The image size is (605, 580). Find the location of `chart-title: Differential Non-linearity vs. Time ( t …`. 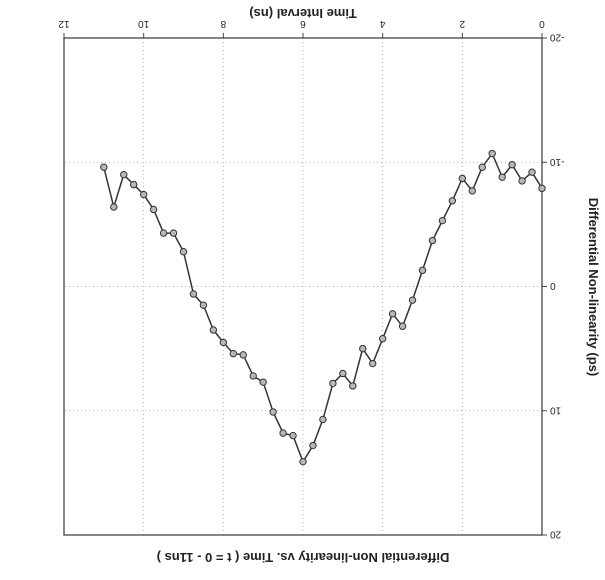

chart-title: Differential Non-linearity vs. Time ( t … is located at coordinates (303, 557).